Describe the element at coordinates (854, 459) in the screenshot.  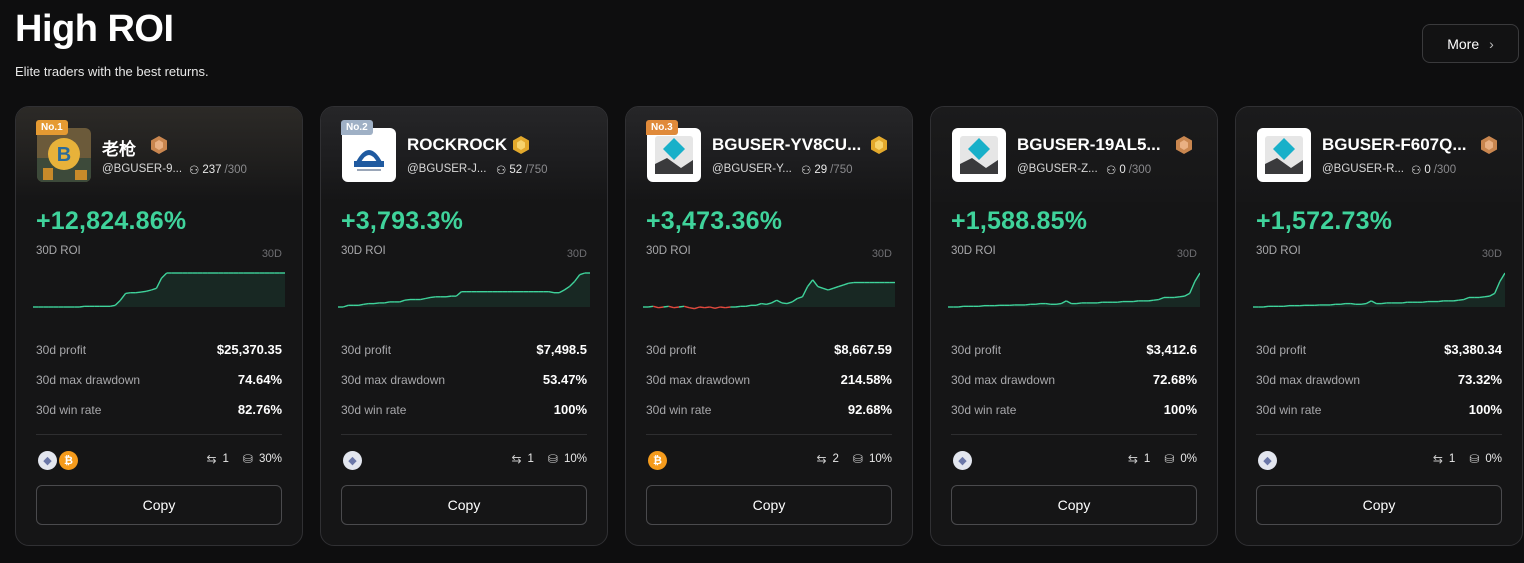
I see `copy-stats: ⇆ 2 ⛁ 10%` at that location.